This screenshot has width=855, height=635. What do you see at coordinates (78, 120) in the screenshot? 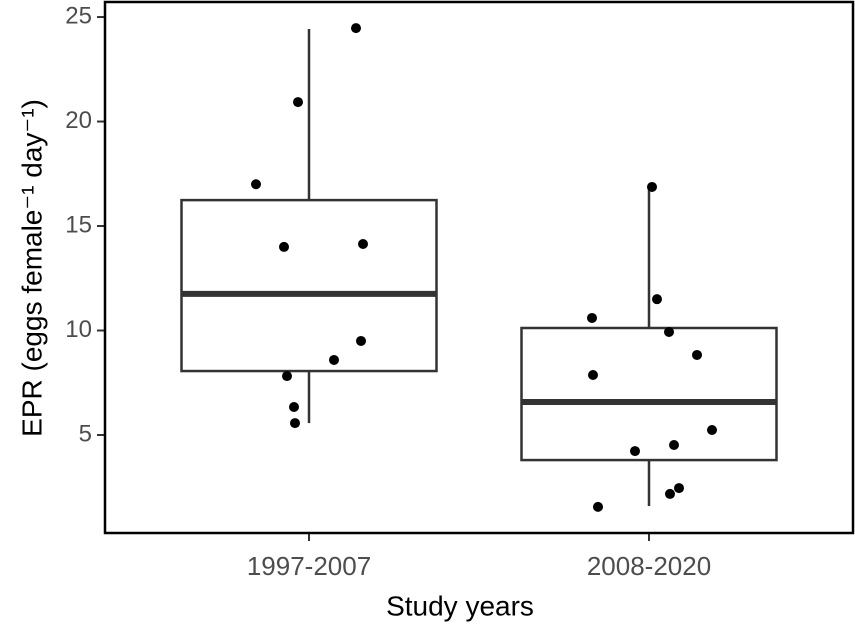
I see `y-tick-label: 20` at bounding box center [78, 120].